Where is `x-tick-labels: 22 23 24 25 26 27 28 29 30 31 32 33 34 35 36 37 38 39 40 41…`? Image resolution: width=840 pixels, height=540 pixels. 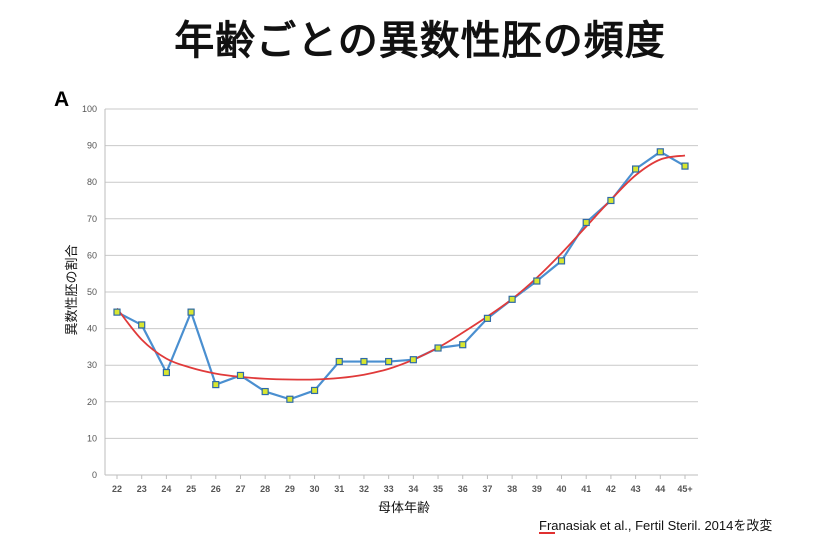
x-tick-labels: 22 23 24 25 26 27 28 29 30 31 32 33 34 35 36 37 38 39 40 41… is located at coordinates (402, 489).